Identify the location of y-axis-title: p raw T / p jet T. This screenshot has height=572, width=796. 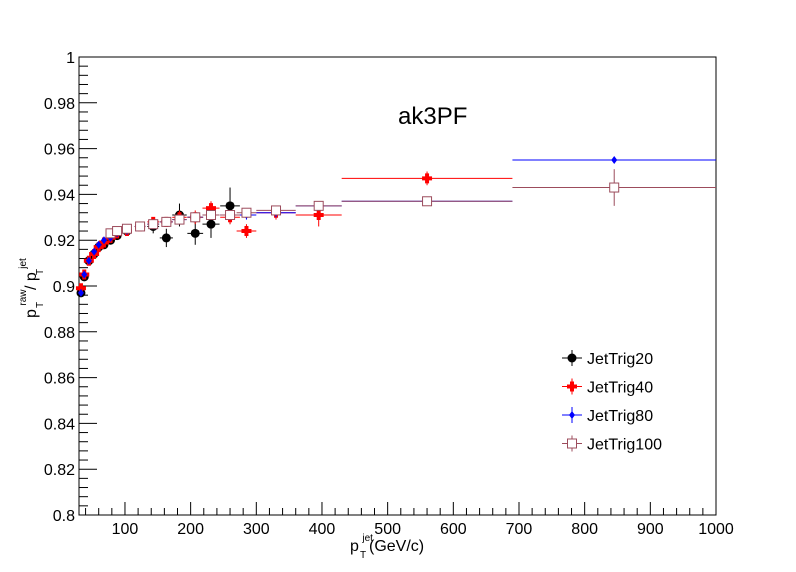
(30, 286).